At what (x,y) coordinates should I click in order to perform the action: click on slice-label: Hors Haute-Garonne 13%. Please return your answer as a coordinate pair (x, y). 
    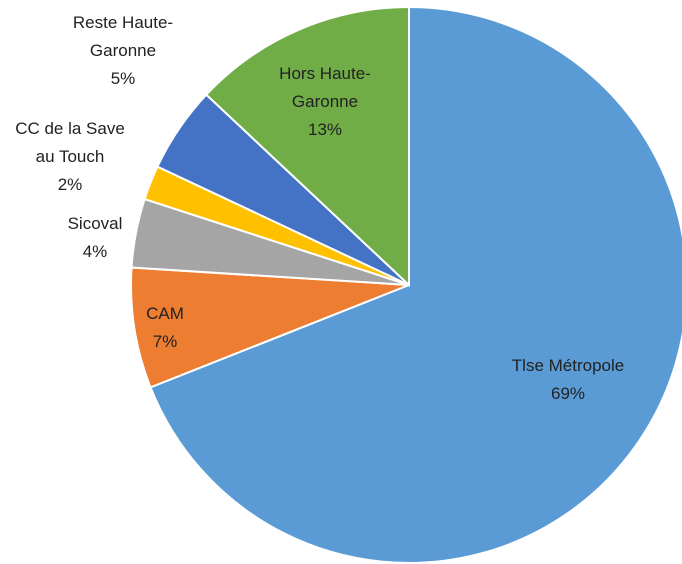
    Looking at the image, I should click on (325, 102).